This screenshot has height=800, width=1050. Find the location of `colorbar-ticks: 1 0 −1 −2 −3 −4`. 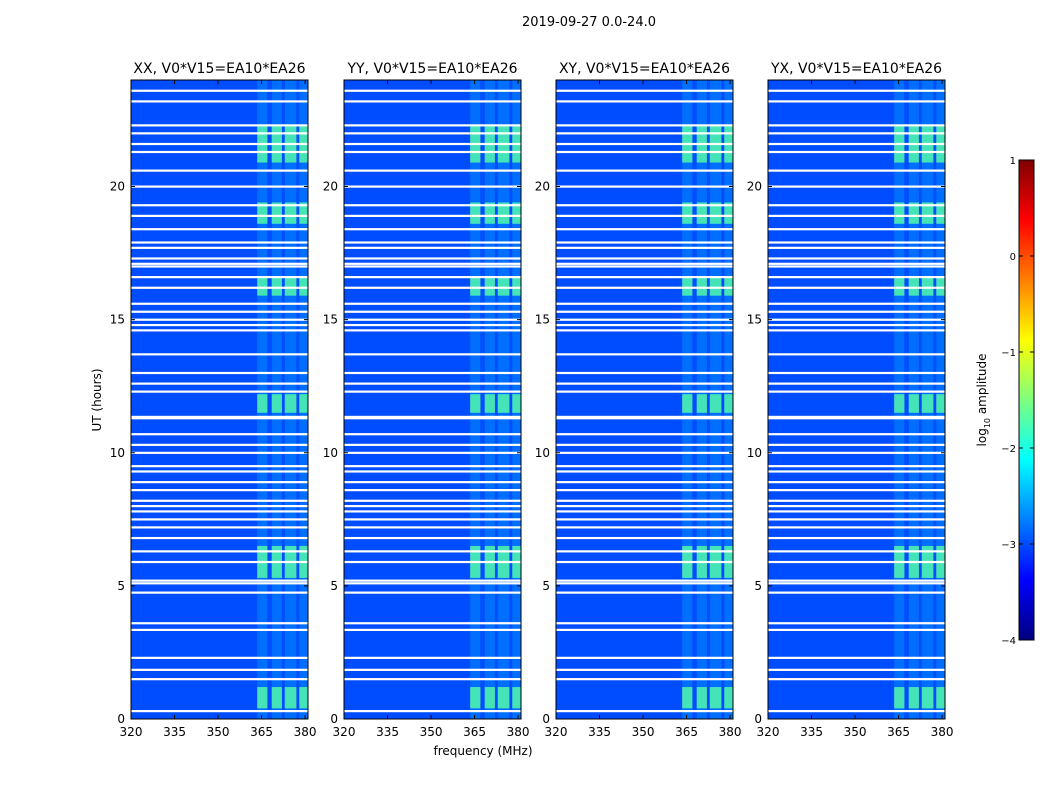

colorbar-ticks: 1 0 −1 −2 −3 −4 is located at coordinates (1017, 401).